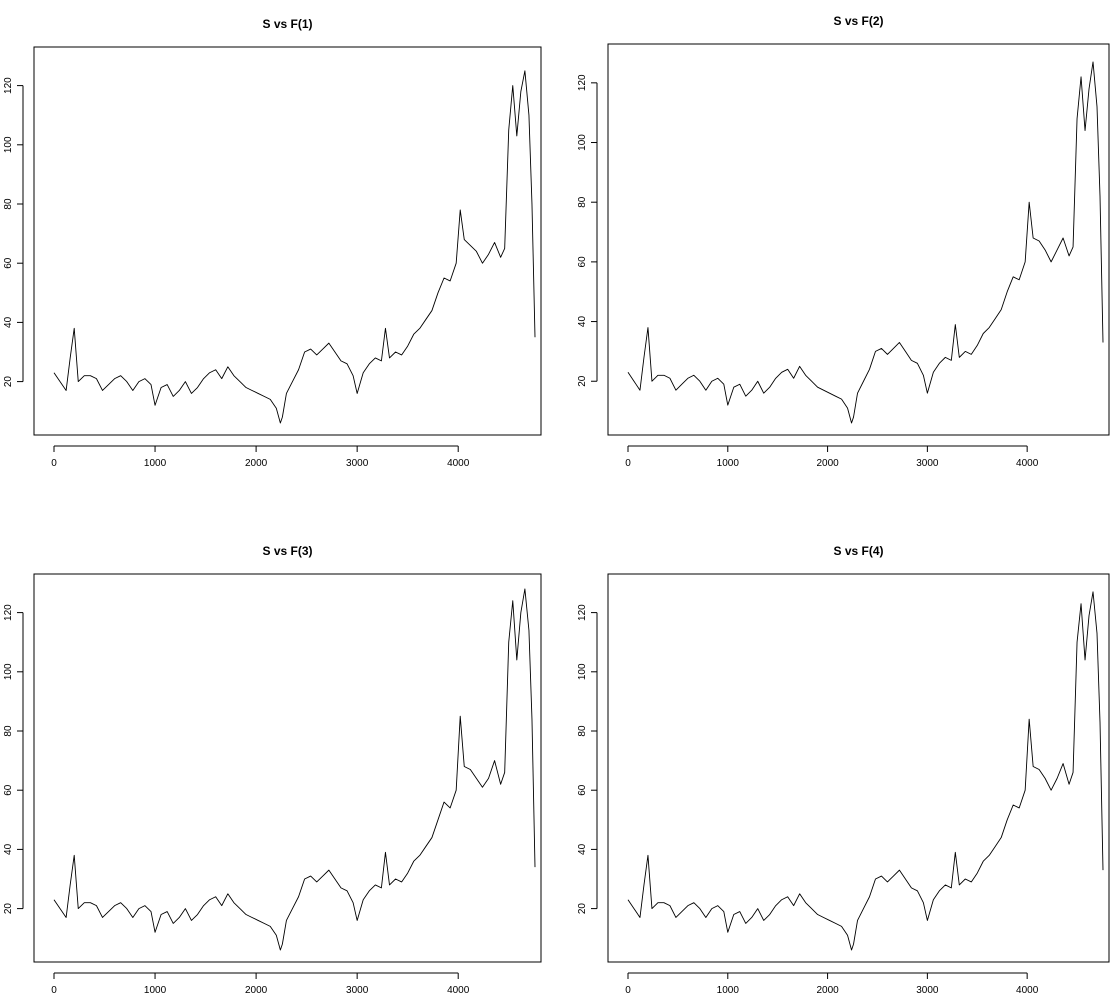  I want to click on chart-title: S vs F(4), so click(858, 551).